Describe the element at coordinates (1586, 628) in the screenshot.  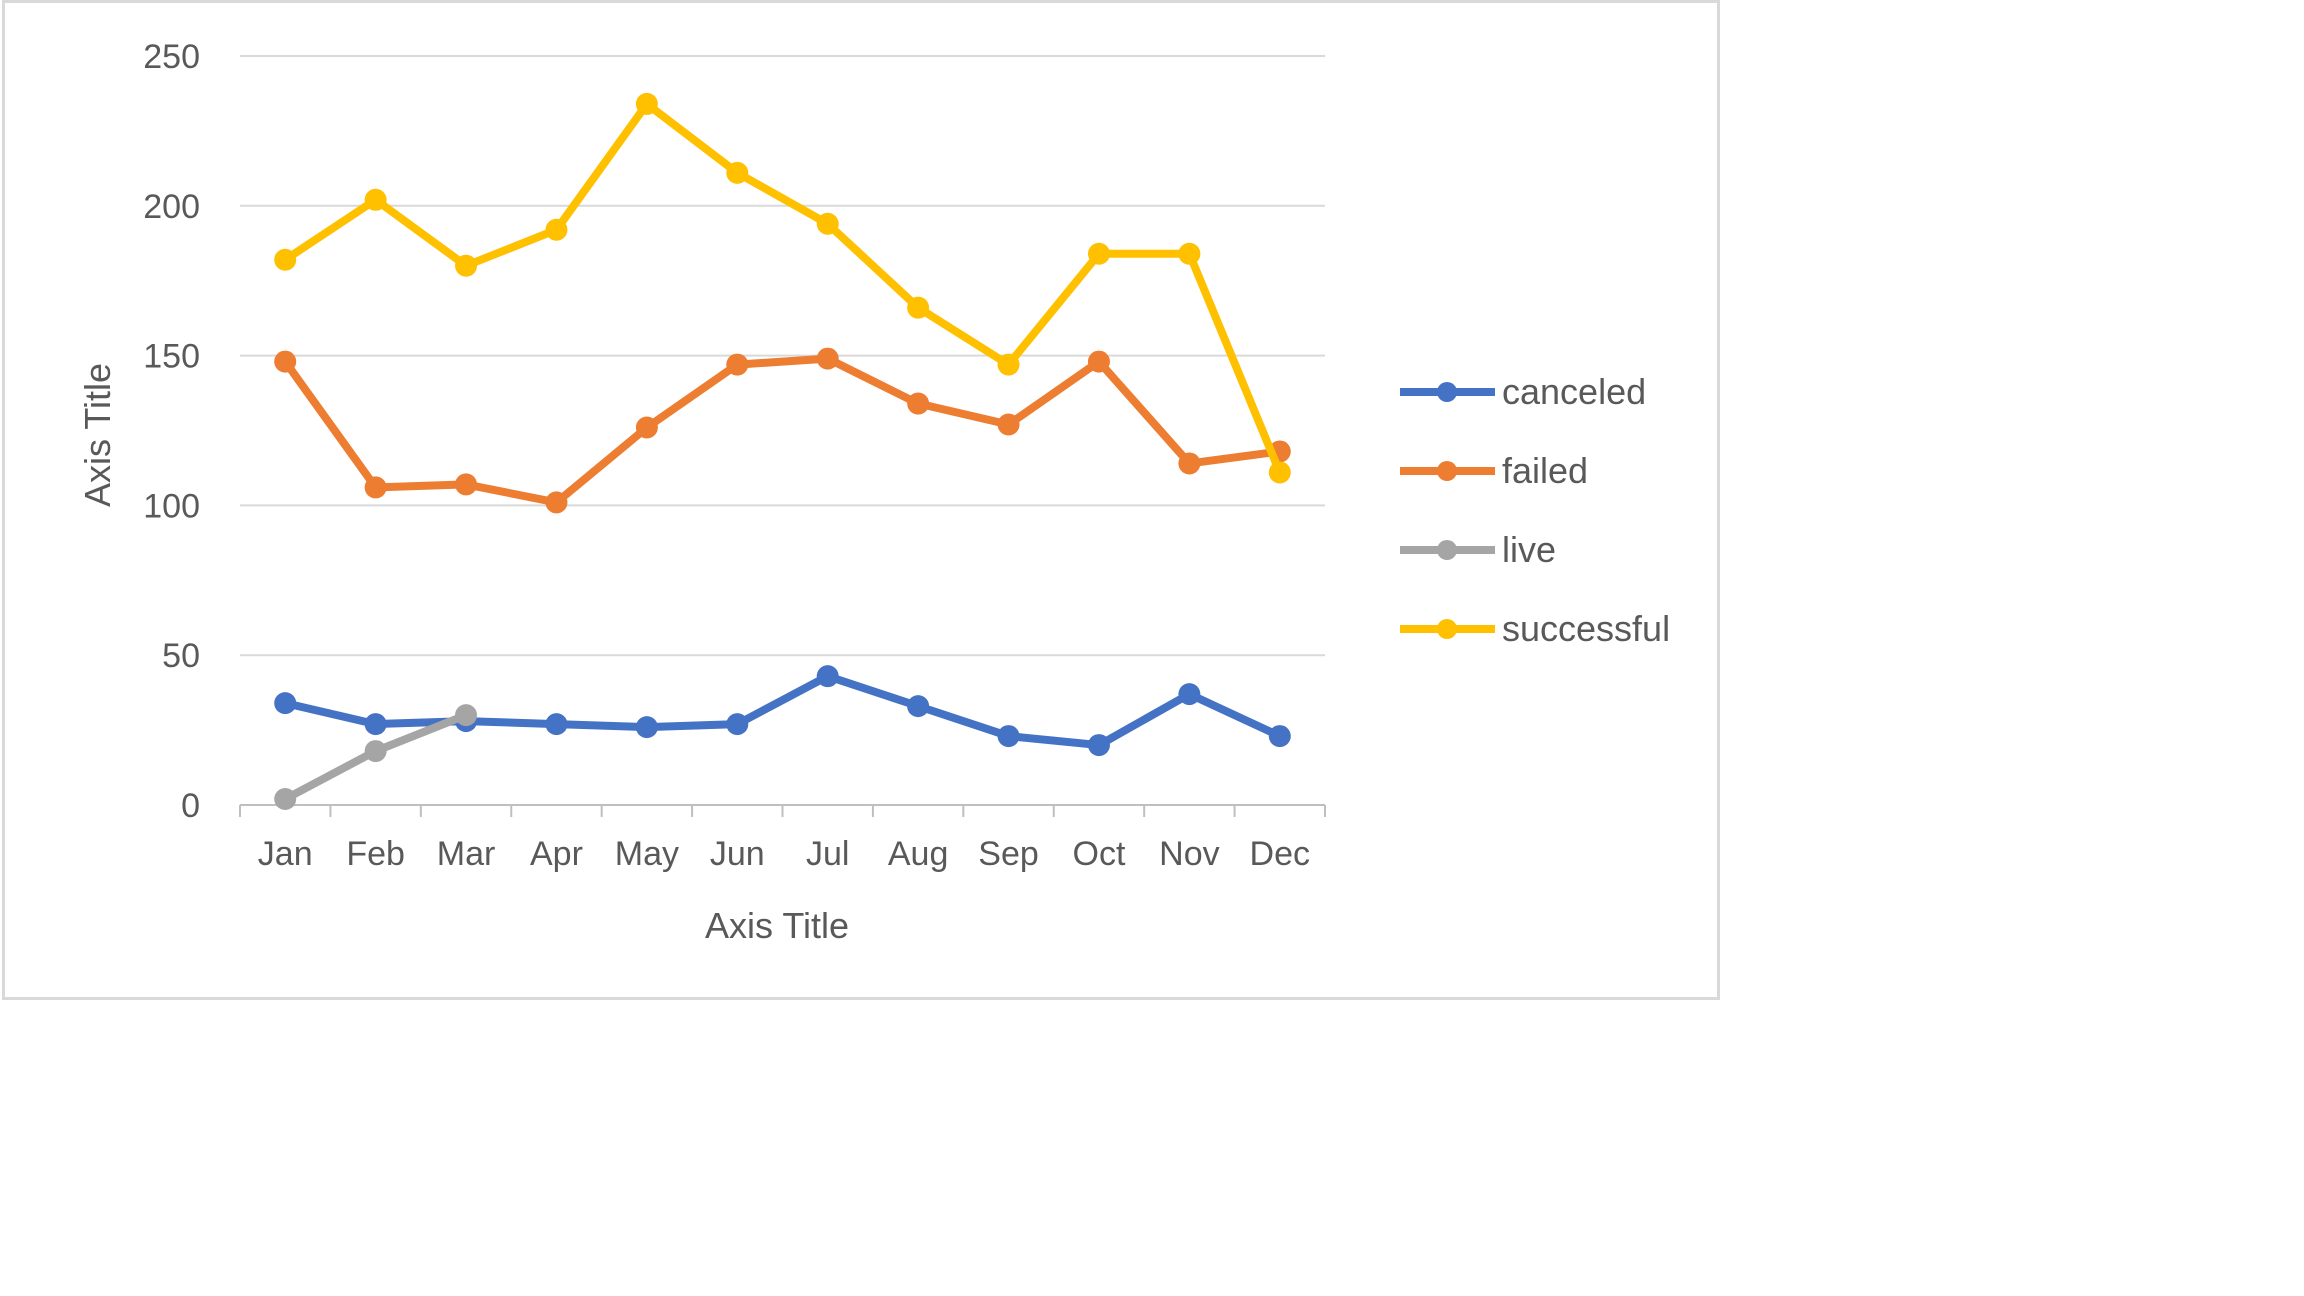
I see `legend-label: successful` at that location.